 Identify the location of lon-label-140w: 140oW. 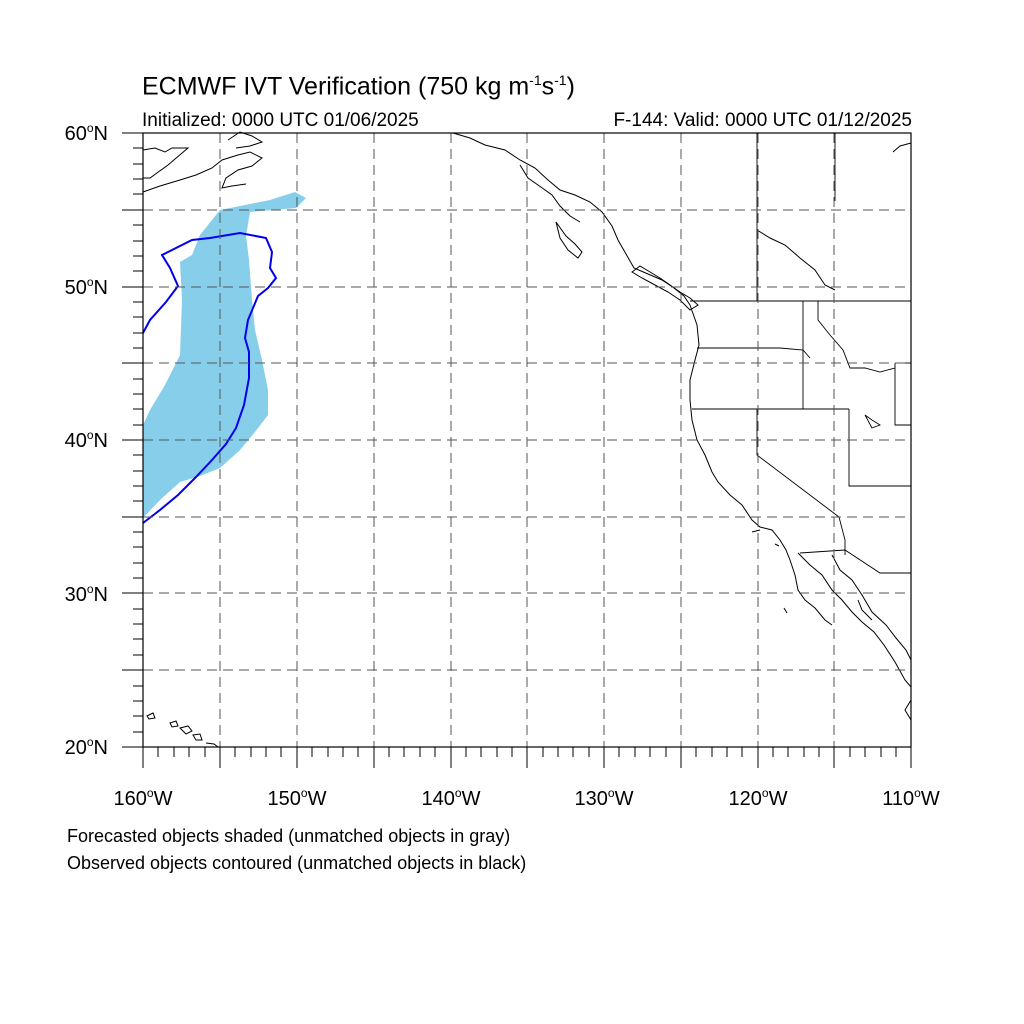
(451, 798).